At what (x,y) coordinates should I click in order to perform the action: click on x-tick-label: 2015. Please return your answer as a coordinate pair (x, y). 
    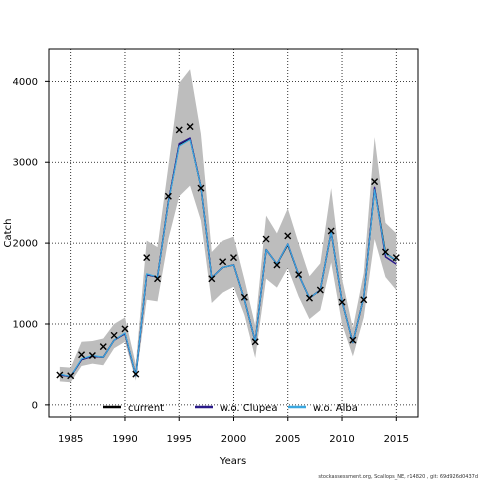
    Looking at the image, I should click on (396, 439).